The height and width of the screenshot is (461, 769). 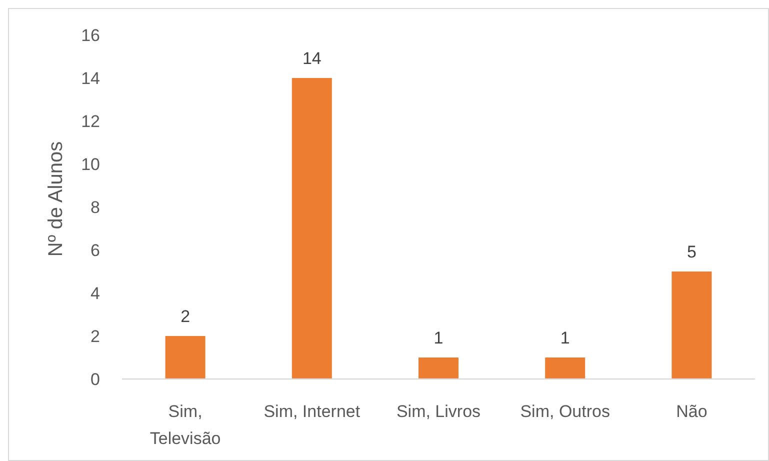 I want to click on y-tick-label: 4, so click(x=95, y=293).